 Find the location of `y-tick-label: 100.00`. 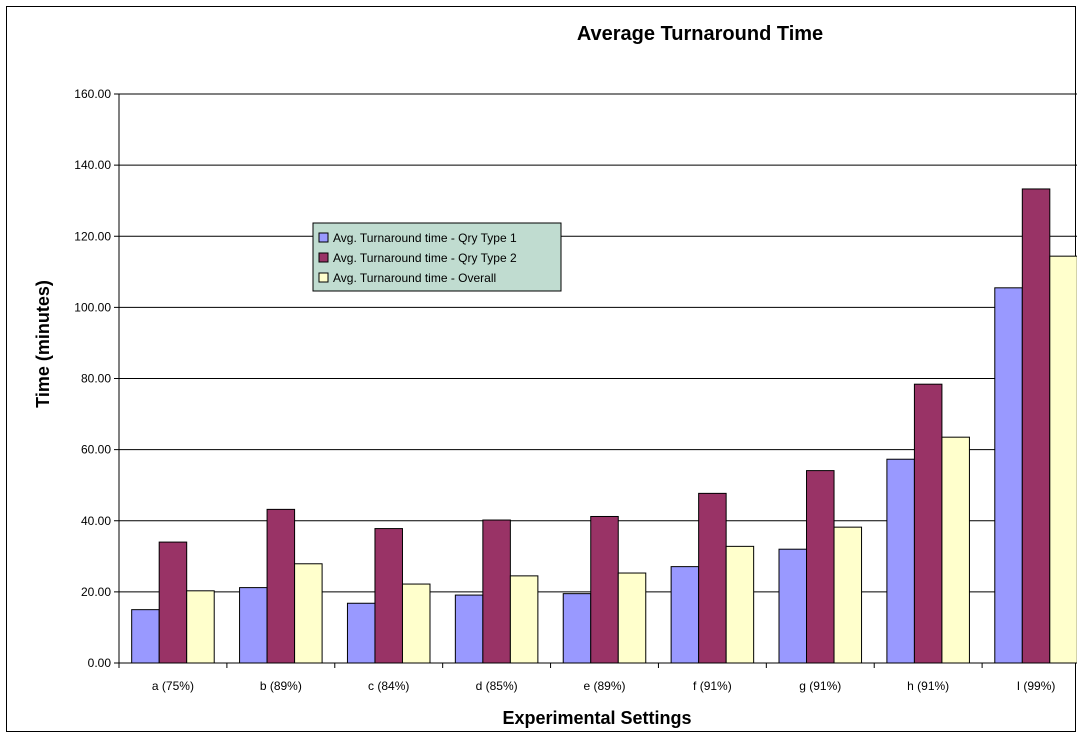

y-tick-label: 100.00 is located at coordinates (92, 307).